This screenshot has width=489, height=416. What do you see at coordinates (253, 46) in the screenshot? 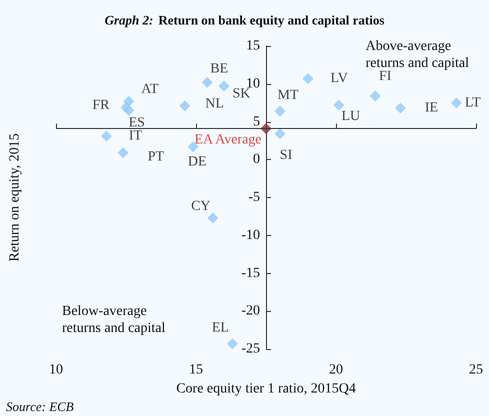
I see `y-tick-label: 15` at bounding box center [253, 46].